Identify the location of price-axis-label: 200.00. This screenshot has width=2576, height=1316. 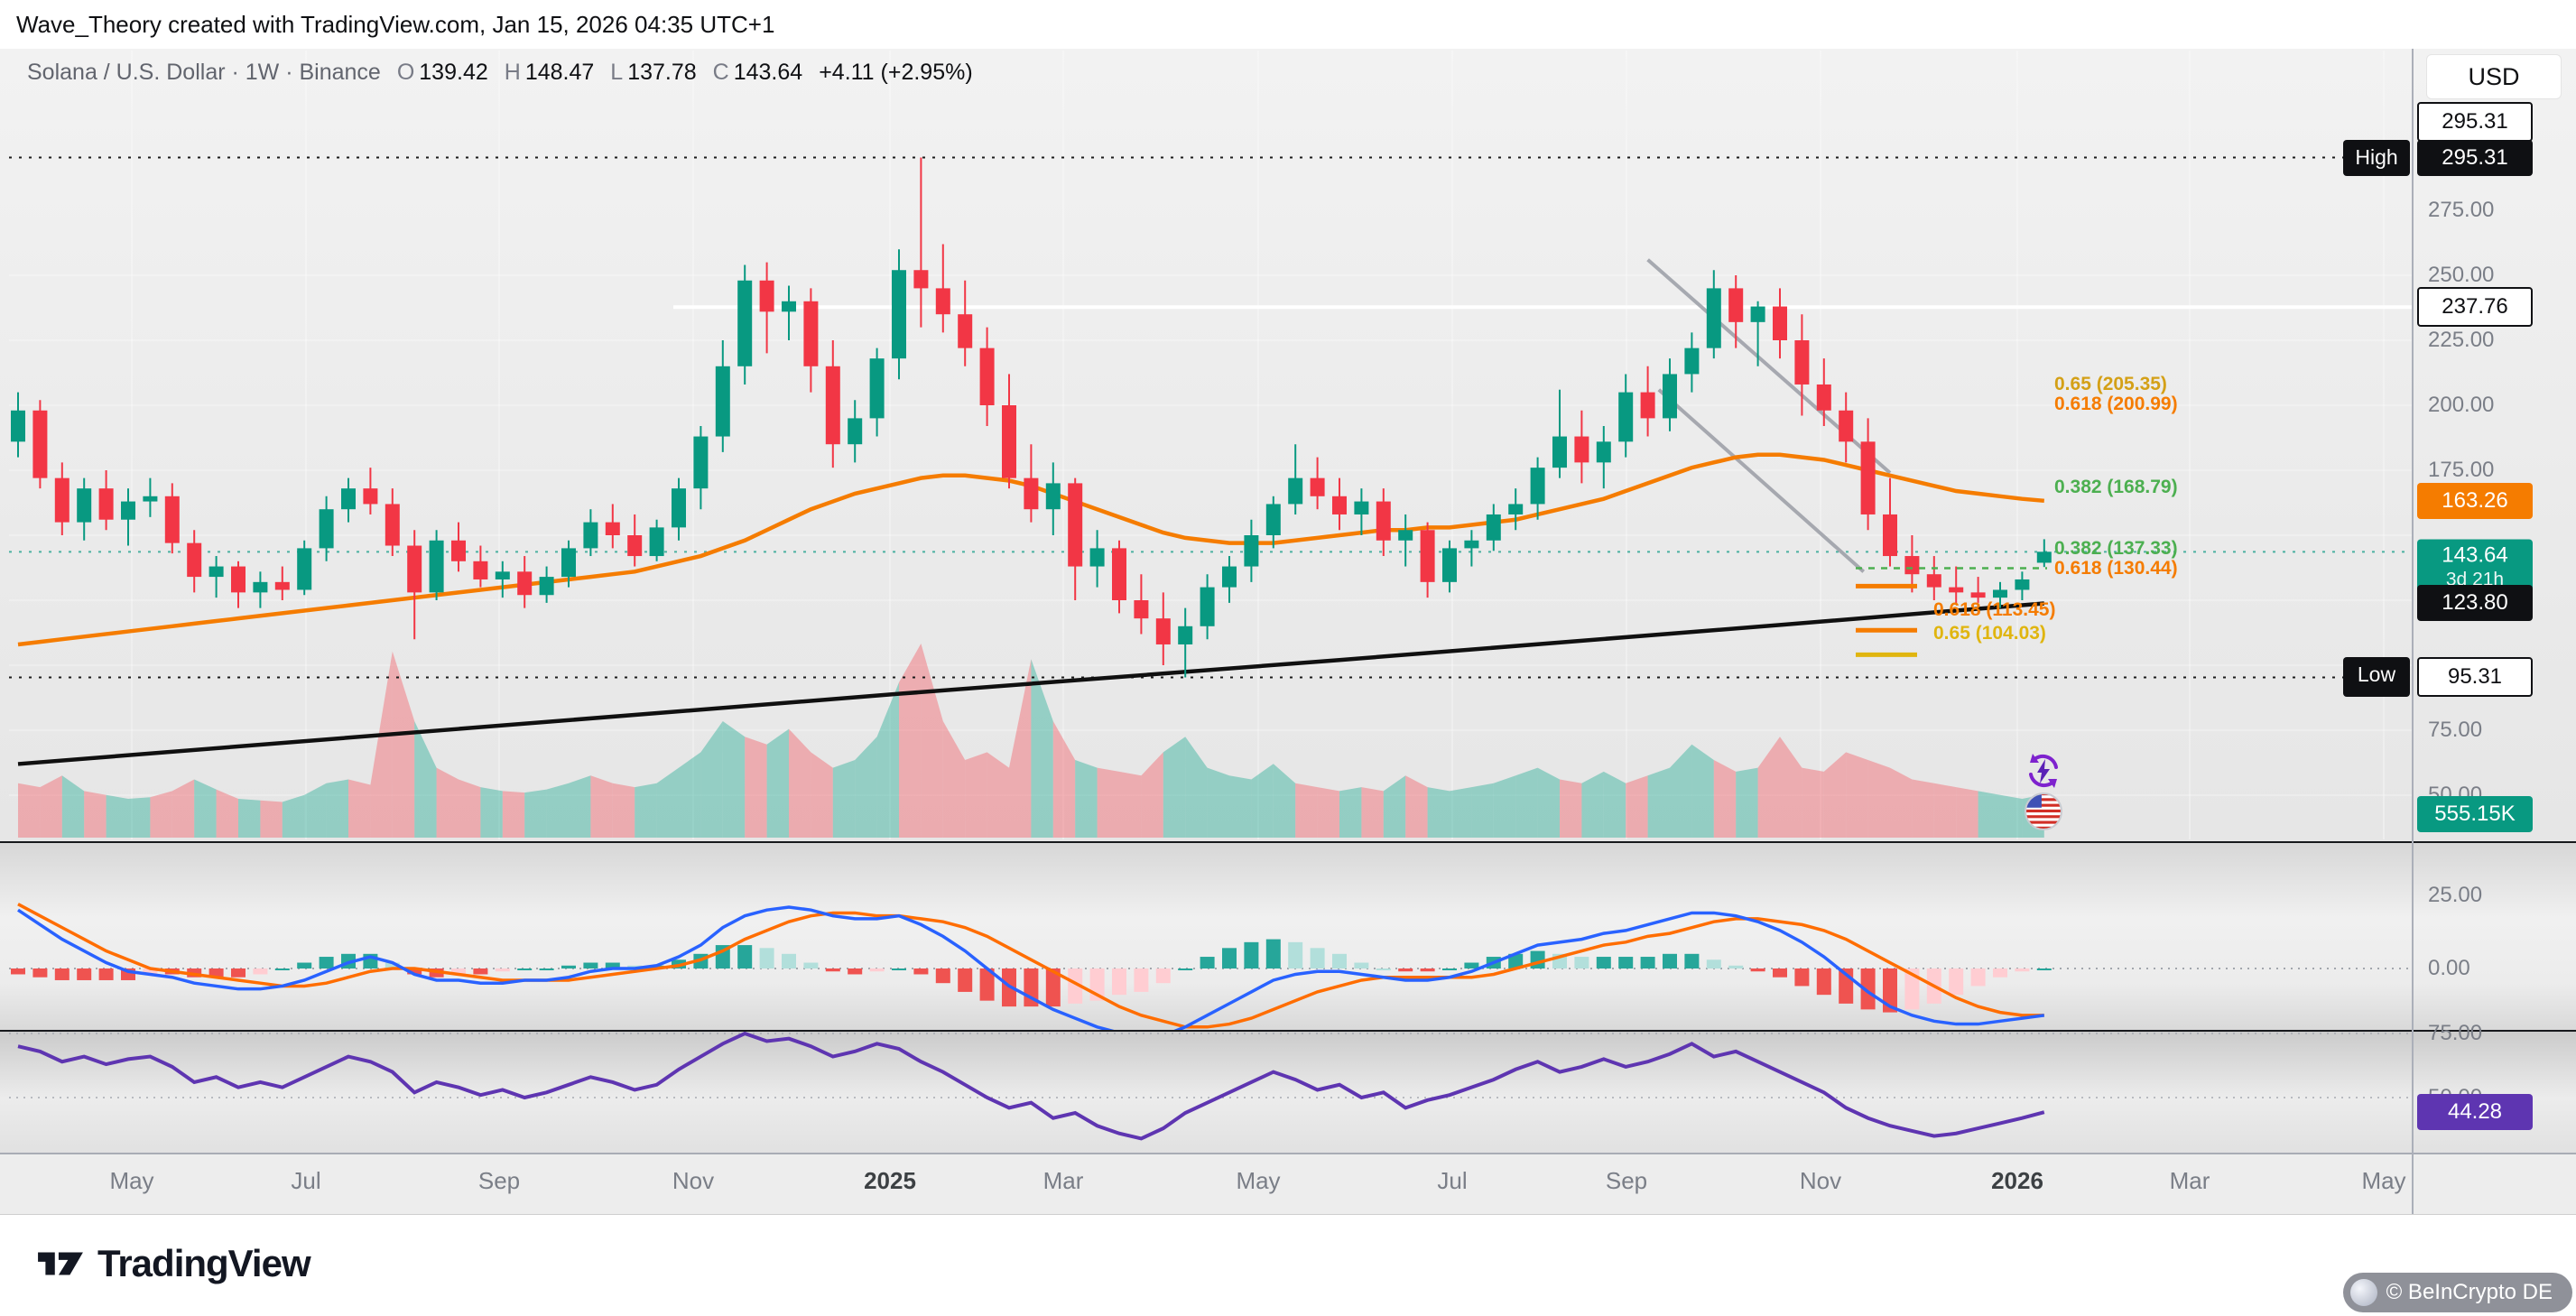
(2461, 405).